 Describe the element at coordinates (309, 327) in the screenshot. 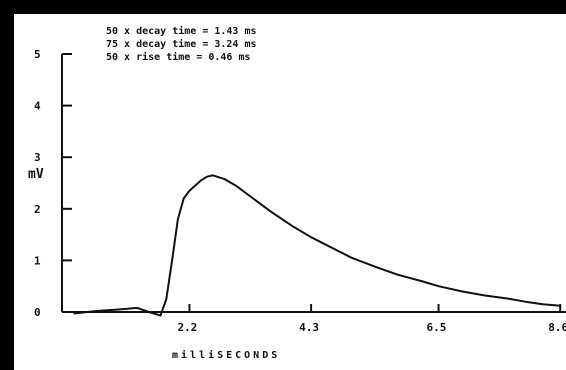

I see `x-tick-label-4.3: 4.3` at that location.